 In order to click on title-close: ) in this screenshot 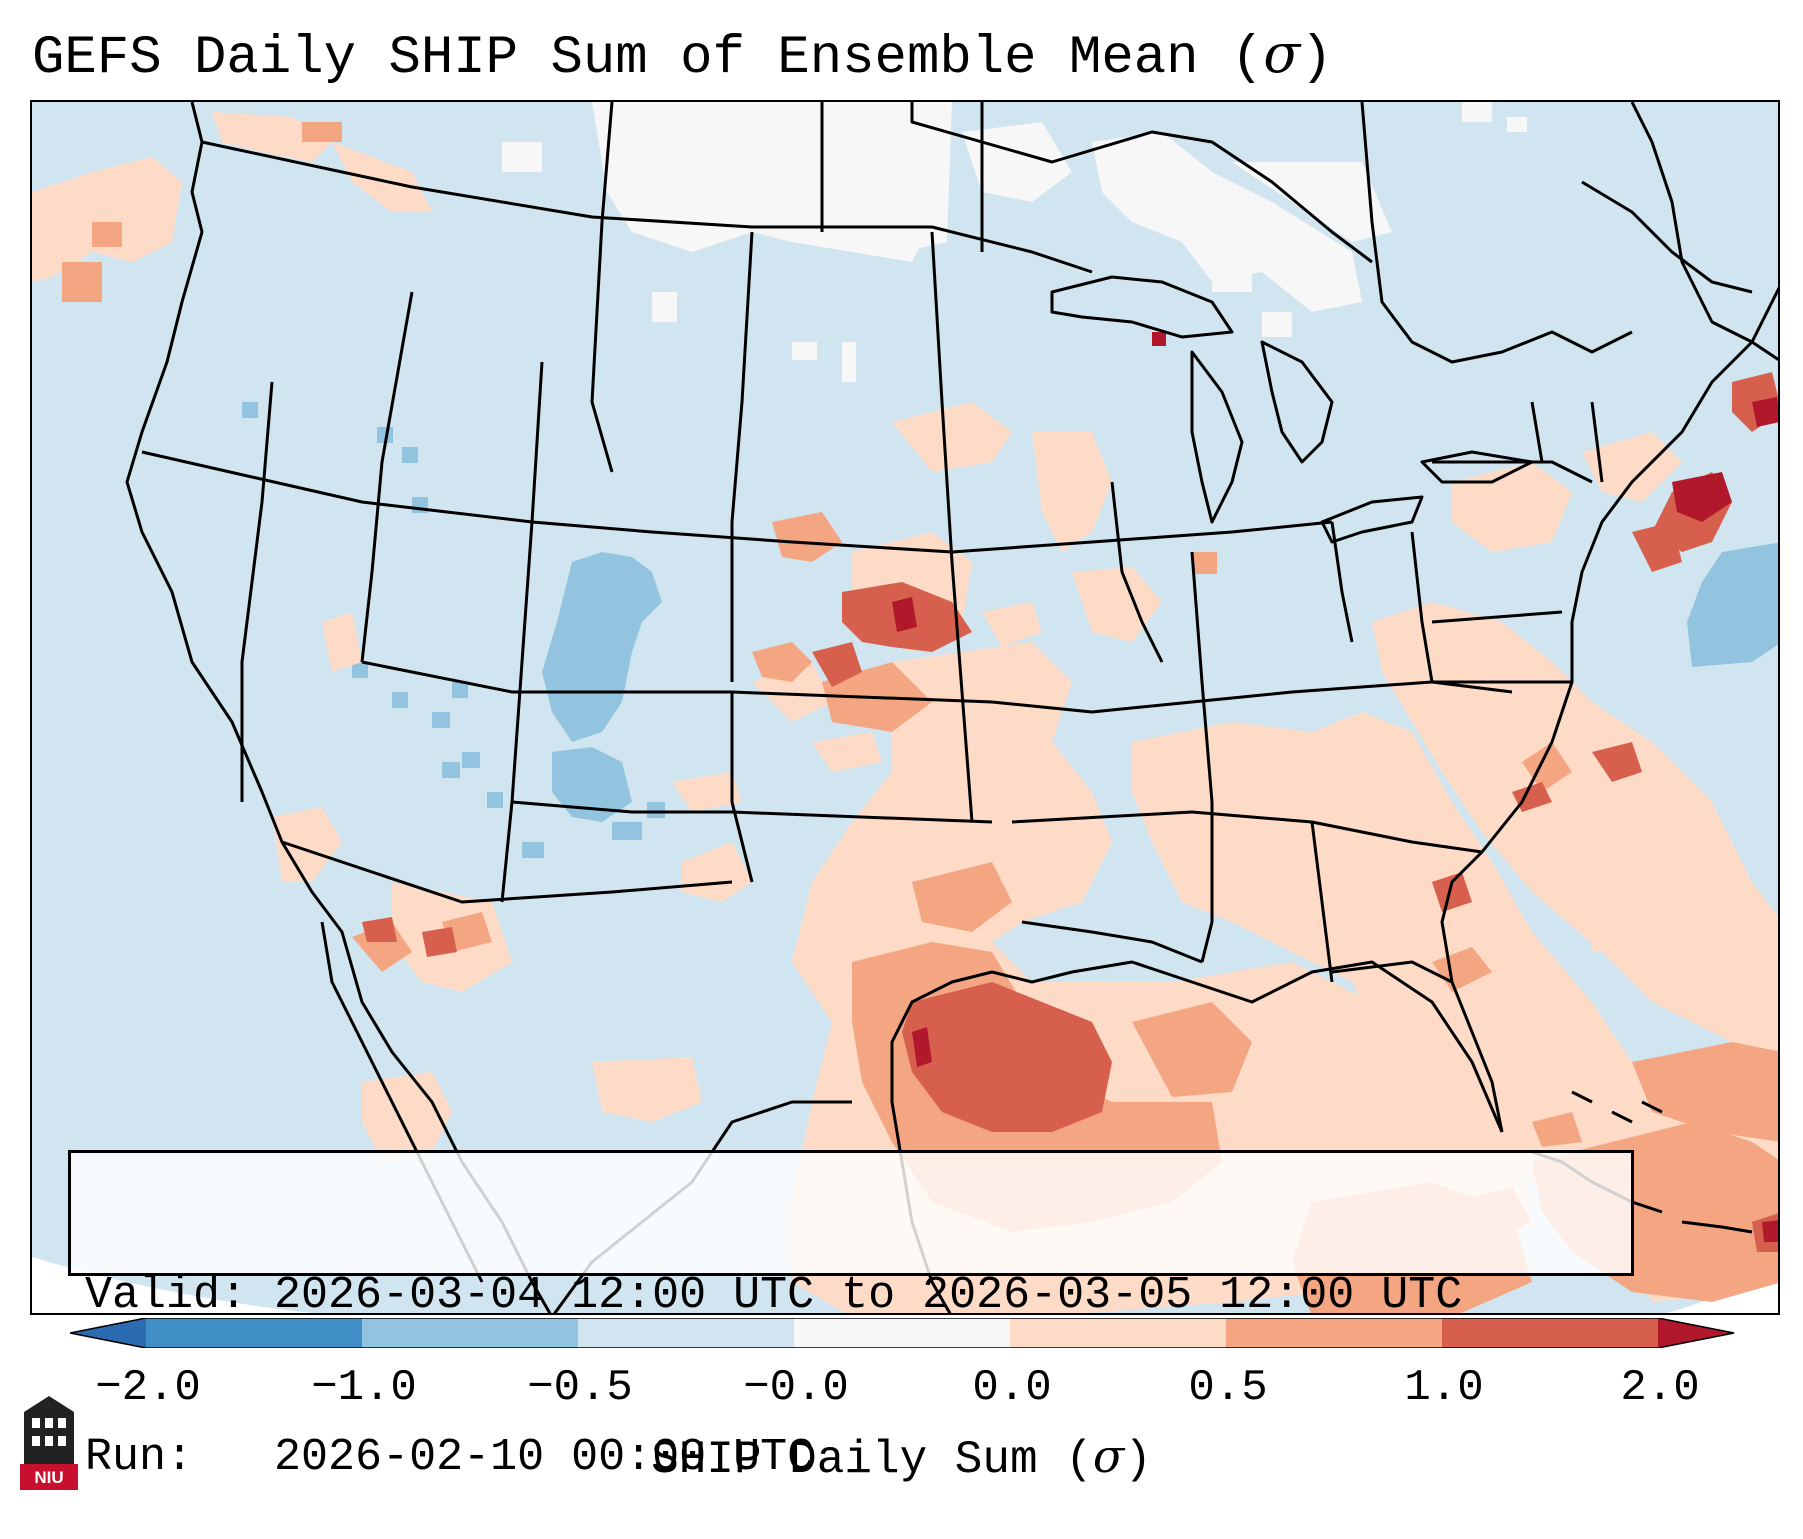, I will do `click(1316, 58)`.